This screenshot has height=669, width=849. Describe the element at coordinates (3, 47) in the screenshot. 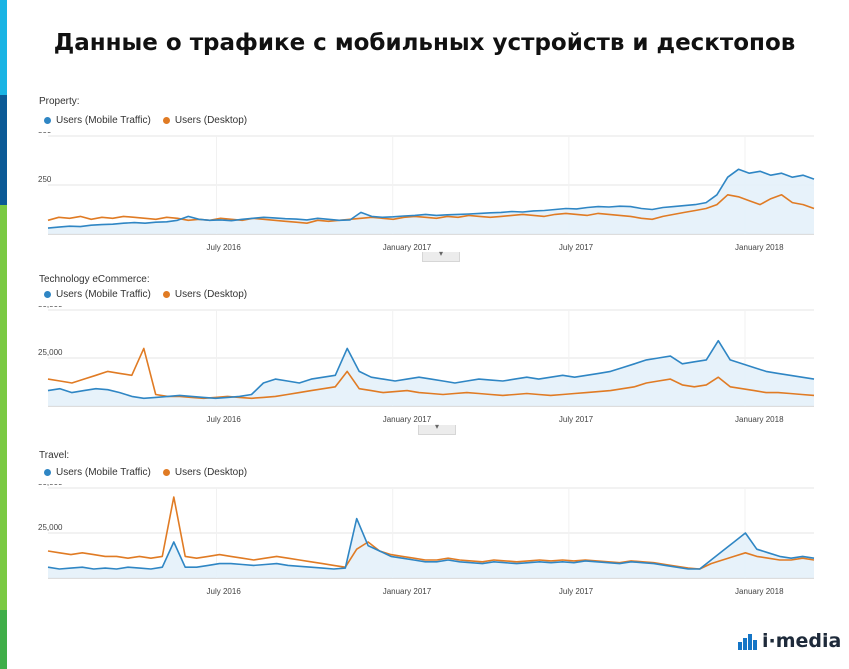

I see `accent-segment-cyan` at that location.